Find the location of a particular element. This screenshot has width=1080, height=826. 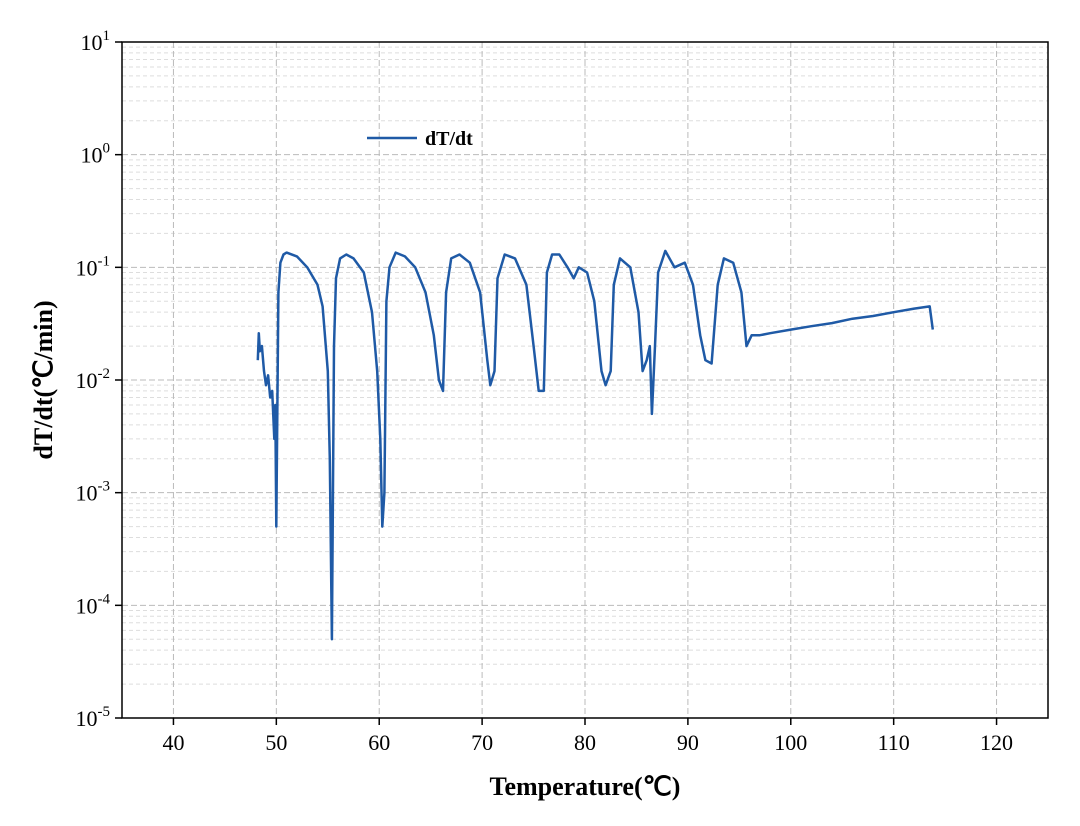

y-tick-label: 10⁻³ is located at coordinates (93, 492).